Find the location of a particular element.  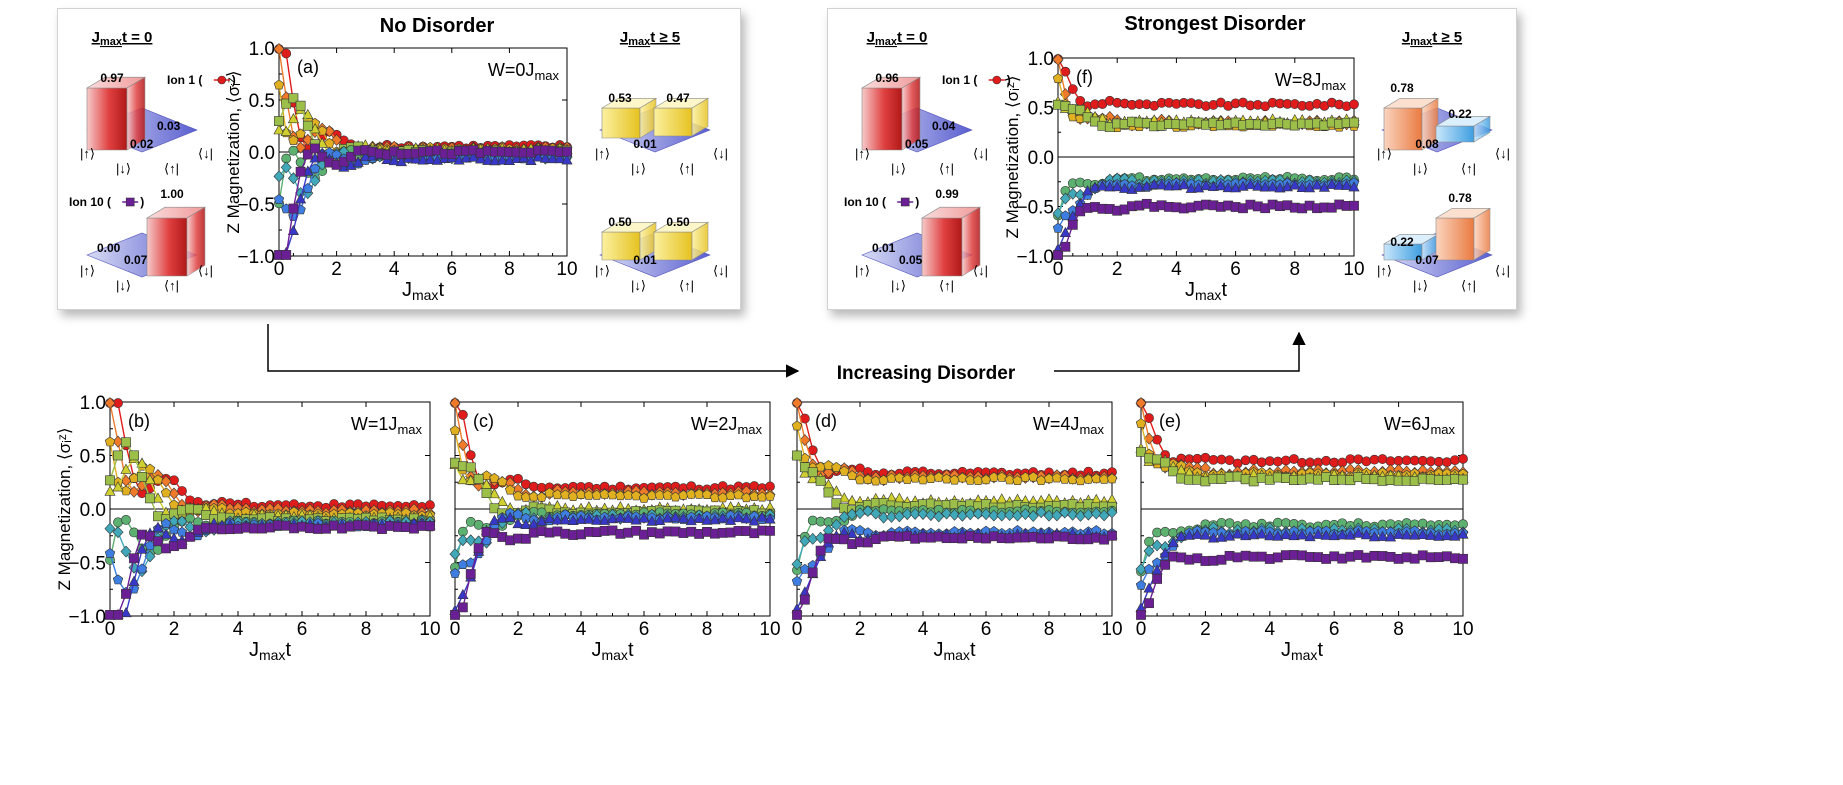

panel-label: (e) is located at coordinates (1170, 421).